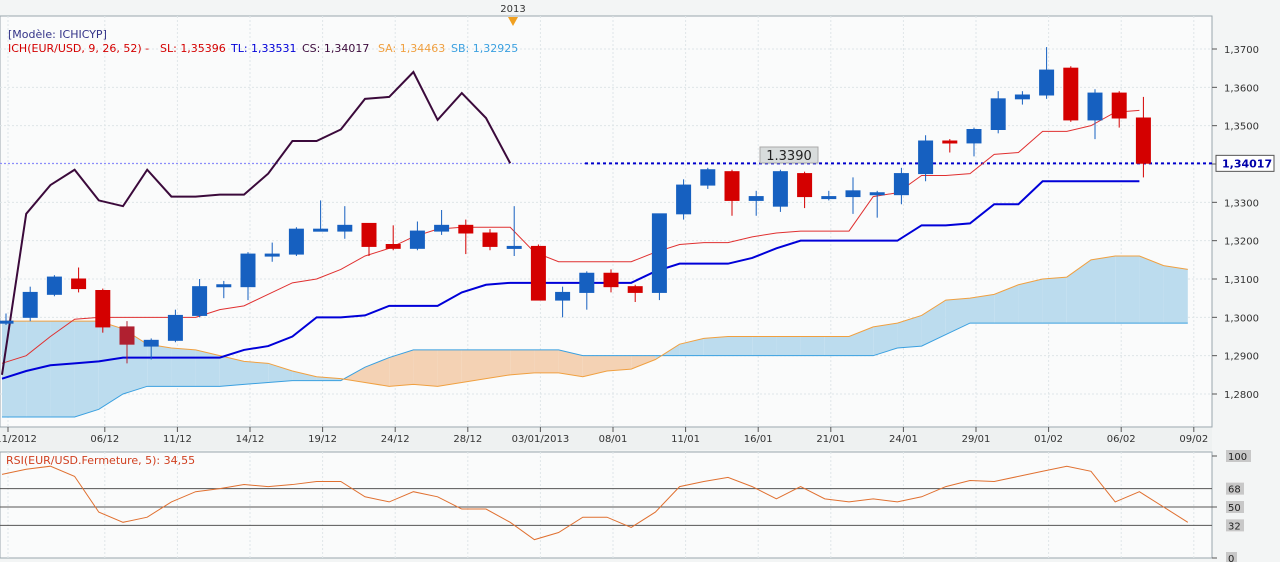 This screenshot has height=562, width=1280. Describe the element at coordinates (100, 460) in the screenshot. I see `rsi-title: RSI(EUR/USD.Fermeture, 5): 34,55` at that location.